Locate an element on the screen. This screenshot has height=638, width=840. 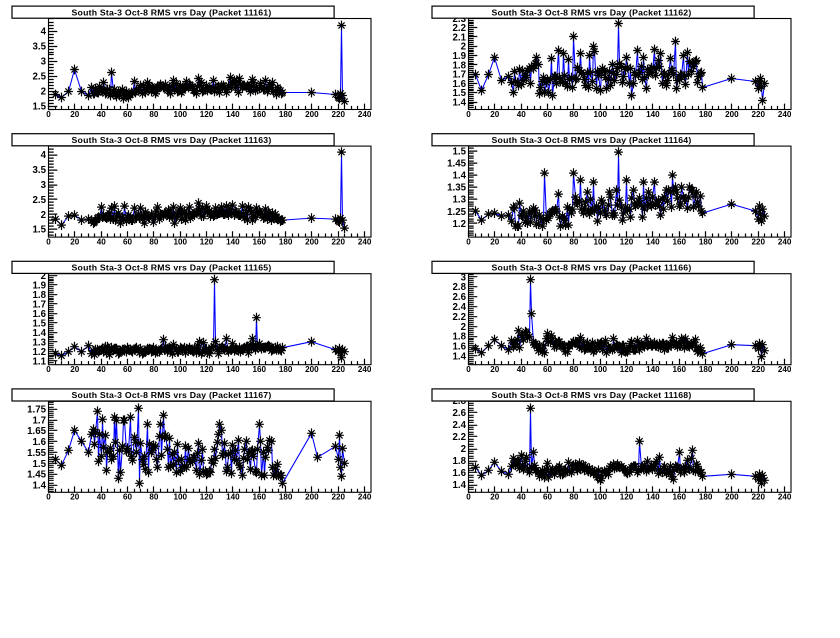
svg-text: 1.35 is located at coordinates (456, 188).